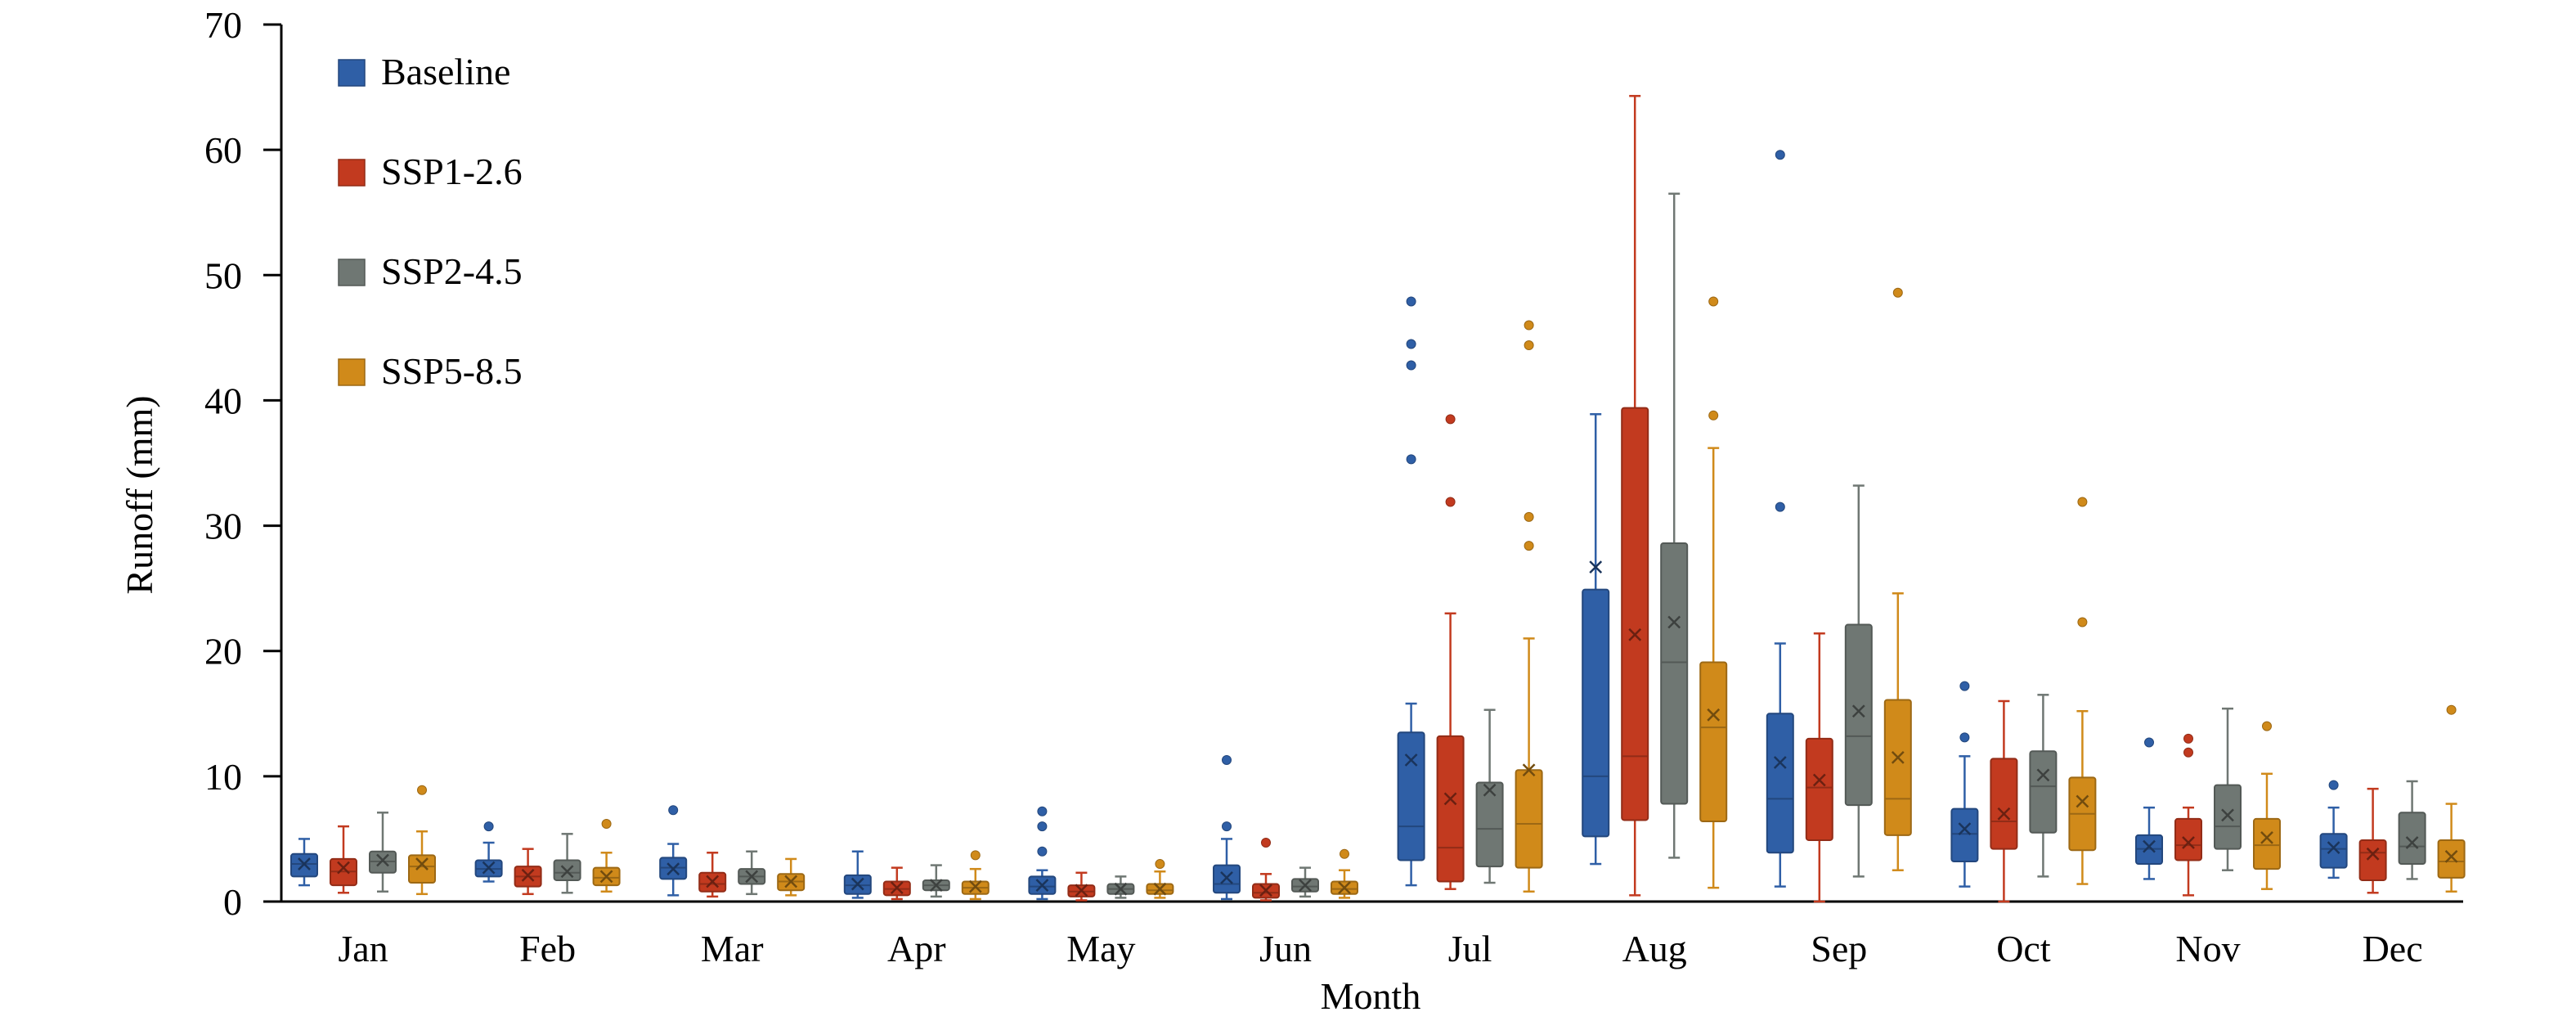  What do you see at coordinates (1839, 948) in the screenshot?
I see `x-tick-label: Sep` at bounding box center [1839, 948].